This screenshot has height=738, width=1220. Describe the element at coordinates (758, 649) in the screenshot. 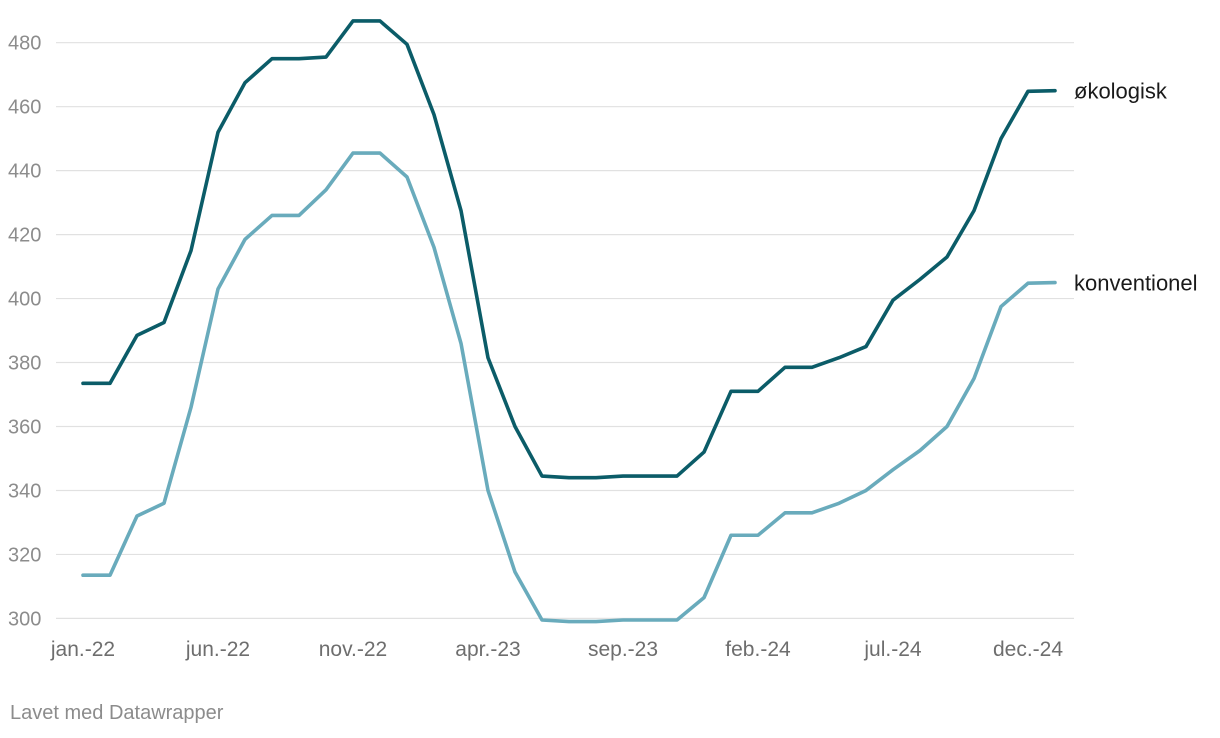

I see `x-tick-label: feb.-24` at that location.